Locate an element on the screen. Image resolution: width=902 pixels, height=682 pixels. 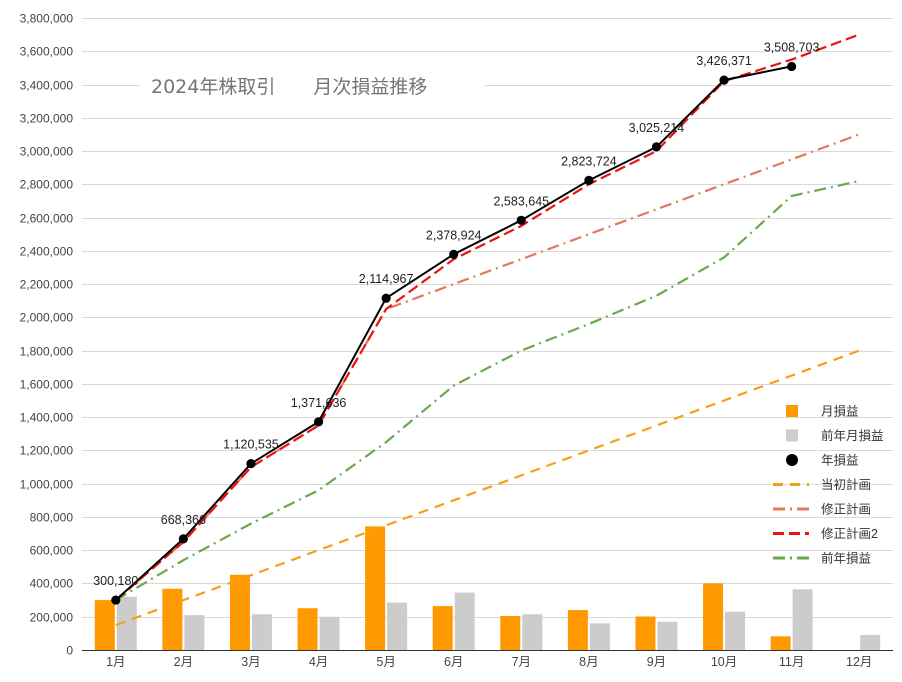
legend-label: 当初計画 is located at coordinates (846, 484).